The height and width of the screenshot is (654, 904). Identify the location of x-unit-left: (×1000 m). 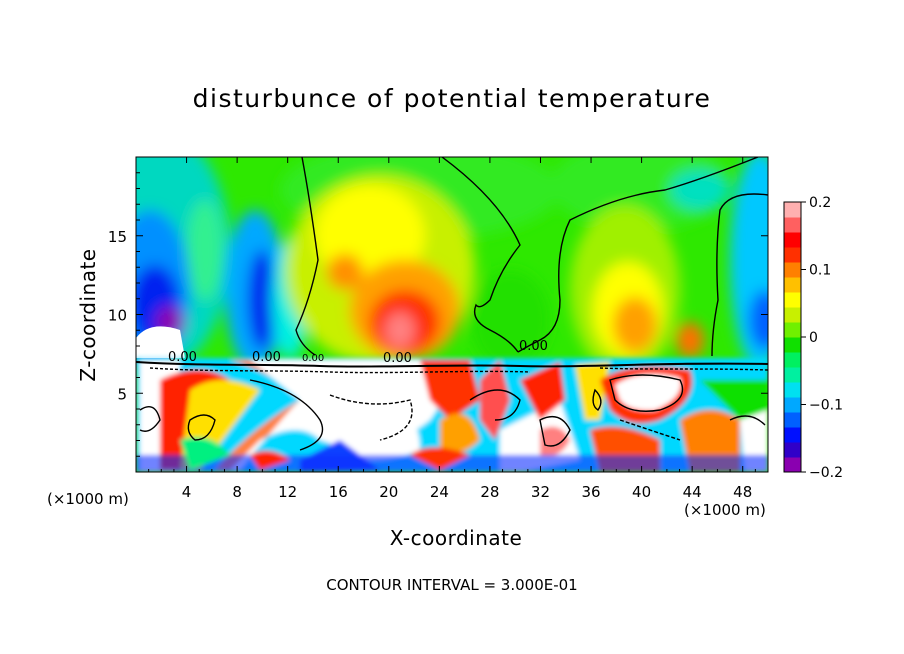
(88, 499).